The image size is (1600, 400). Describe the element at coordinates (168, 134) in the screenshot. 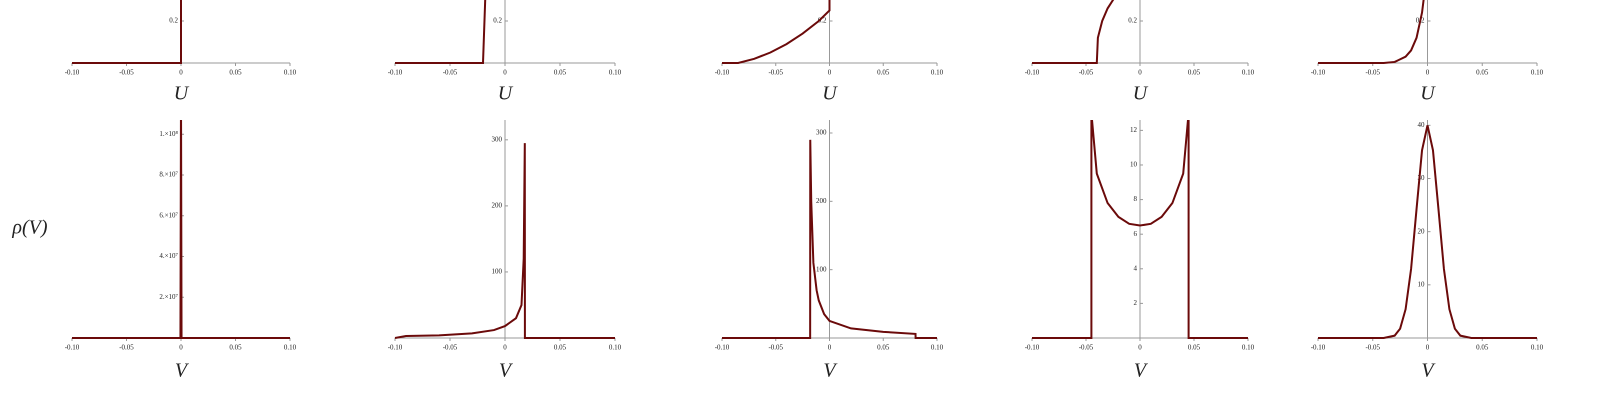

I see `y-tick-label: 1.×10⁸` at that location.